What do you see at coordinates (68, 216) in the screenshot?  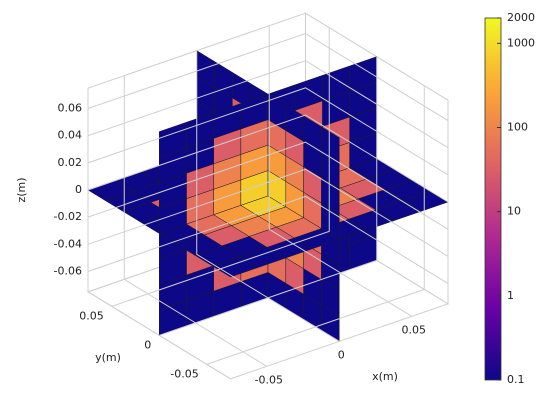 I see `z-tick-label: -0.02` at bounding box center [68, 216].